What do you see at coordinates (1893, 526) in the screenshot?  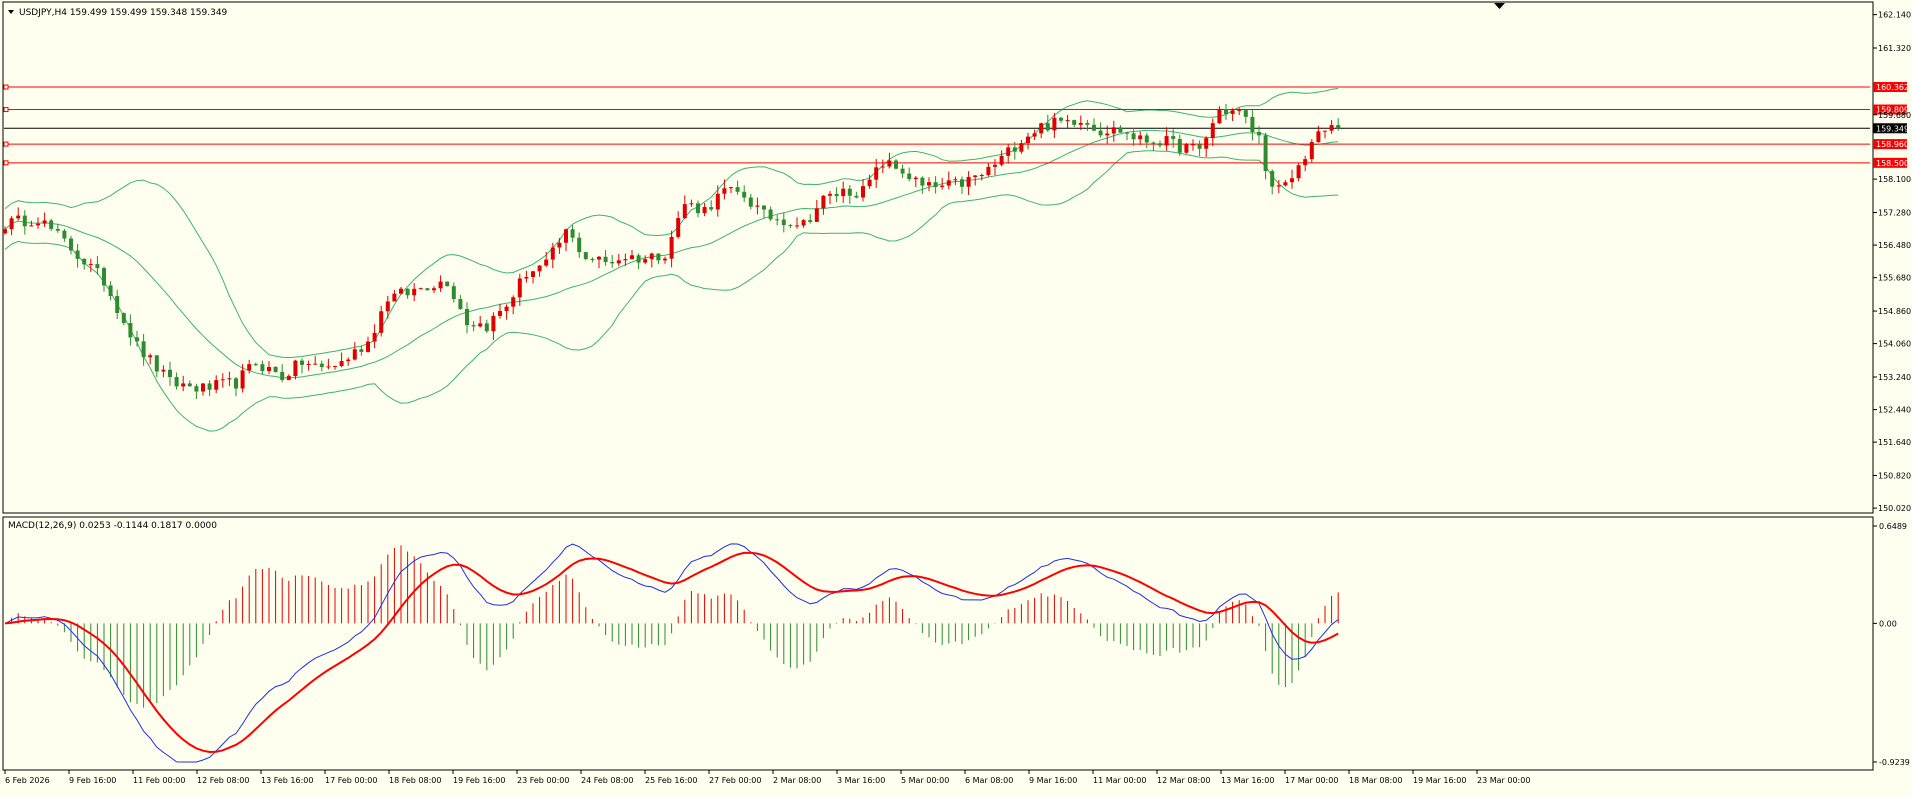 I see `macd-tick-label: 0.6489` at bounding box center [1893, 526].